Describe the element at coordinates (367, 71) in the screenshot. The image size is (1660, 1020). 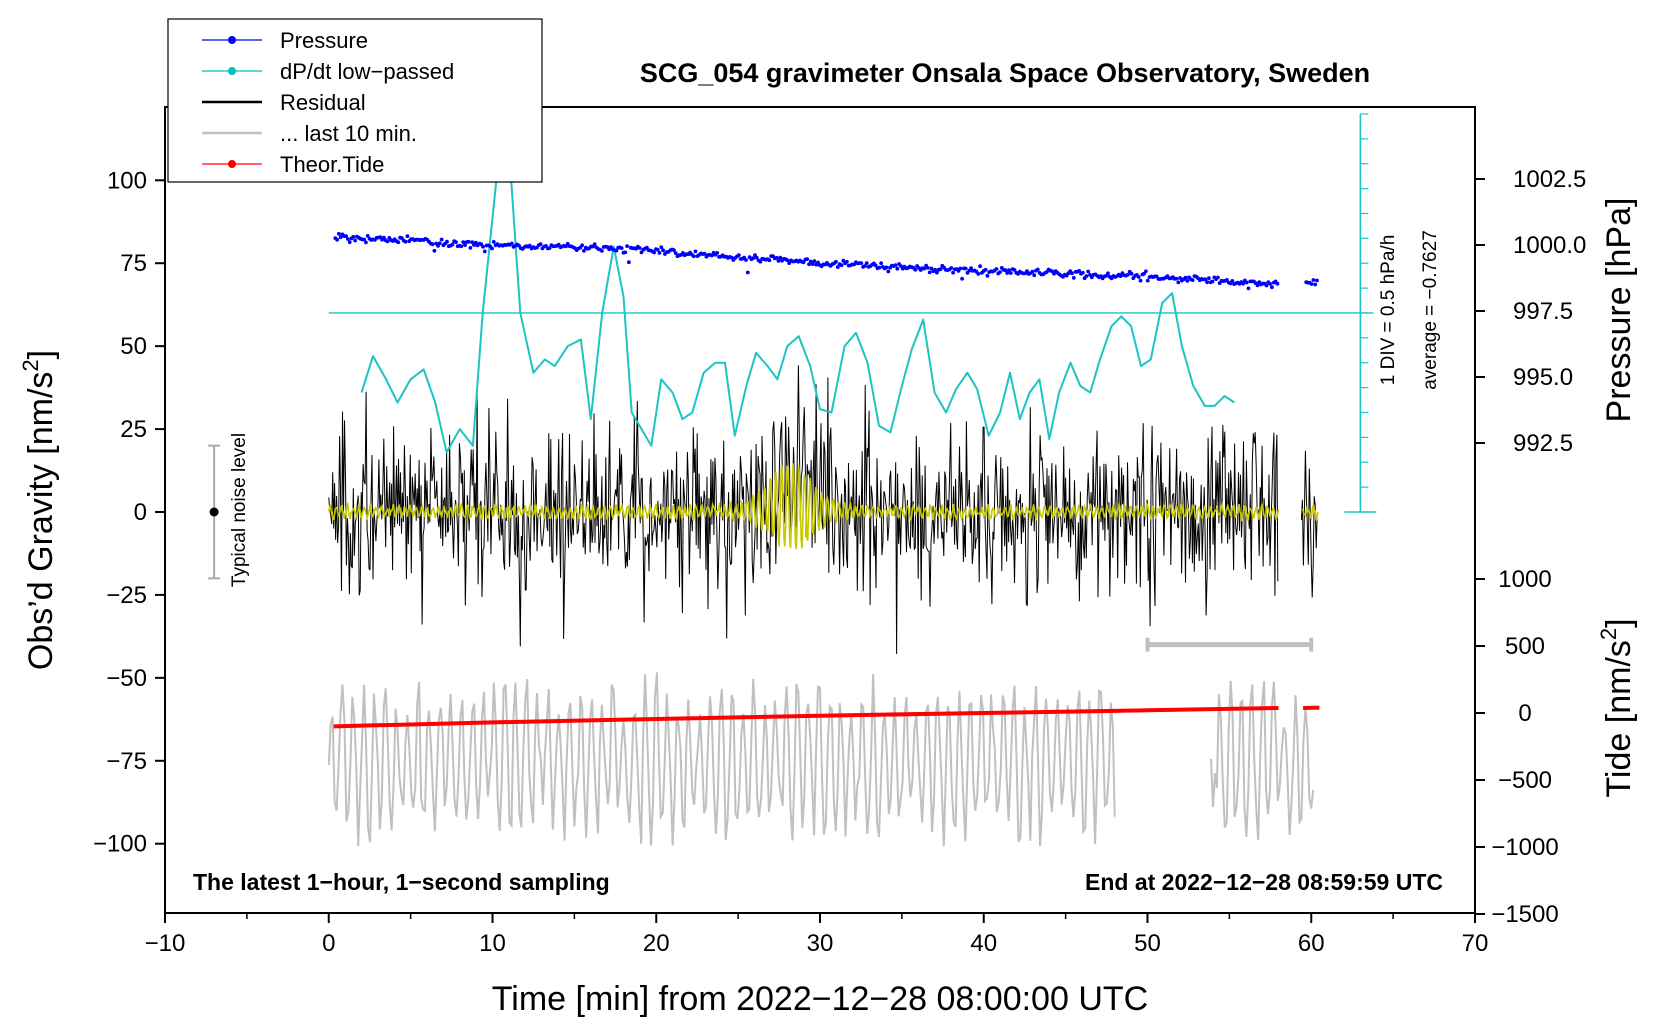
I see `legend-label: dP/dt low−passed` at that location.